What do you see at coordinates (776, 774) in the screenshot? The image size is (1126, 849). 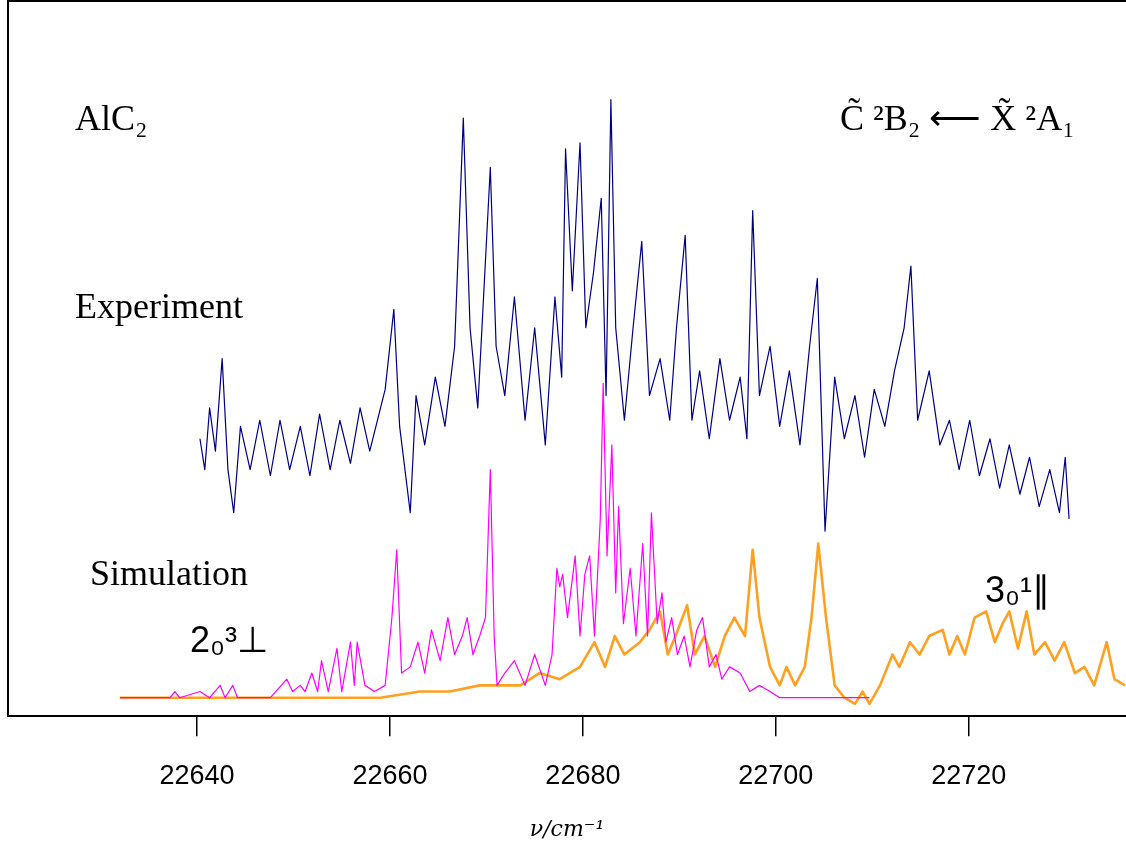 I see `x-tick-label: 22700` at bounding box center [776, 774].